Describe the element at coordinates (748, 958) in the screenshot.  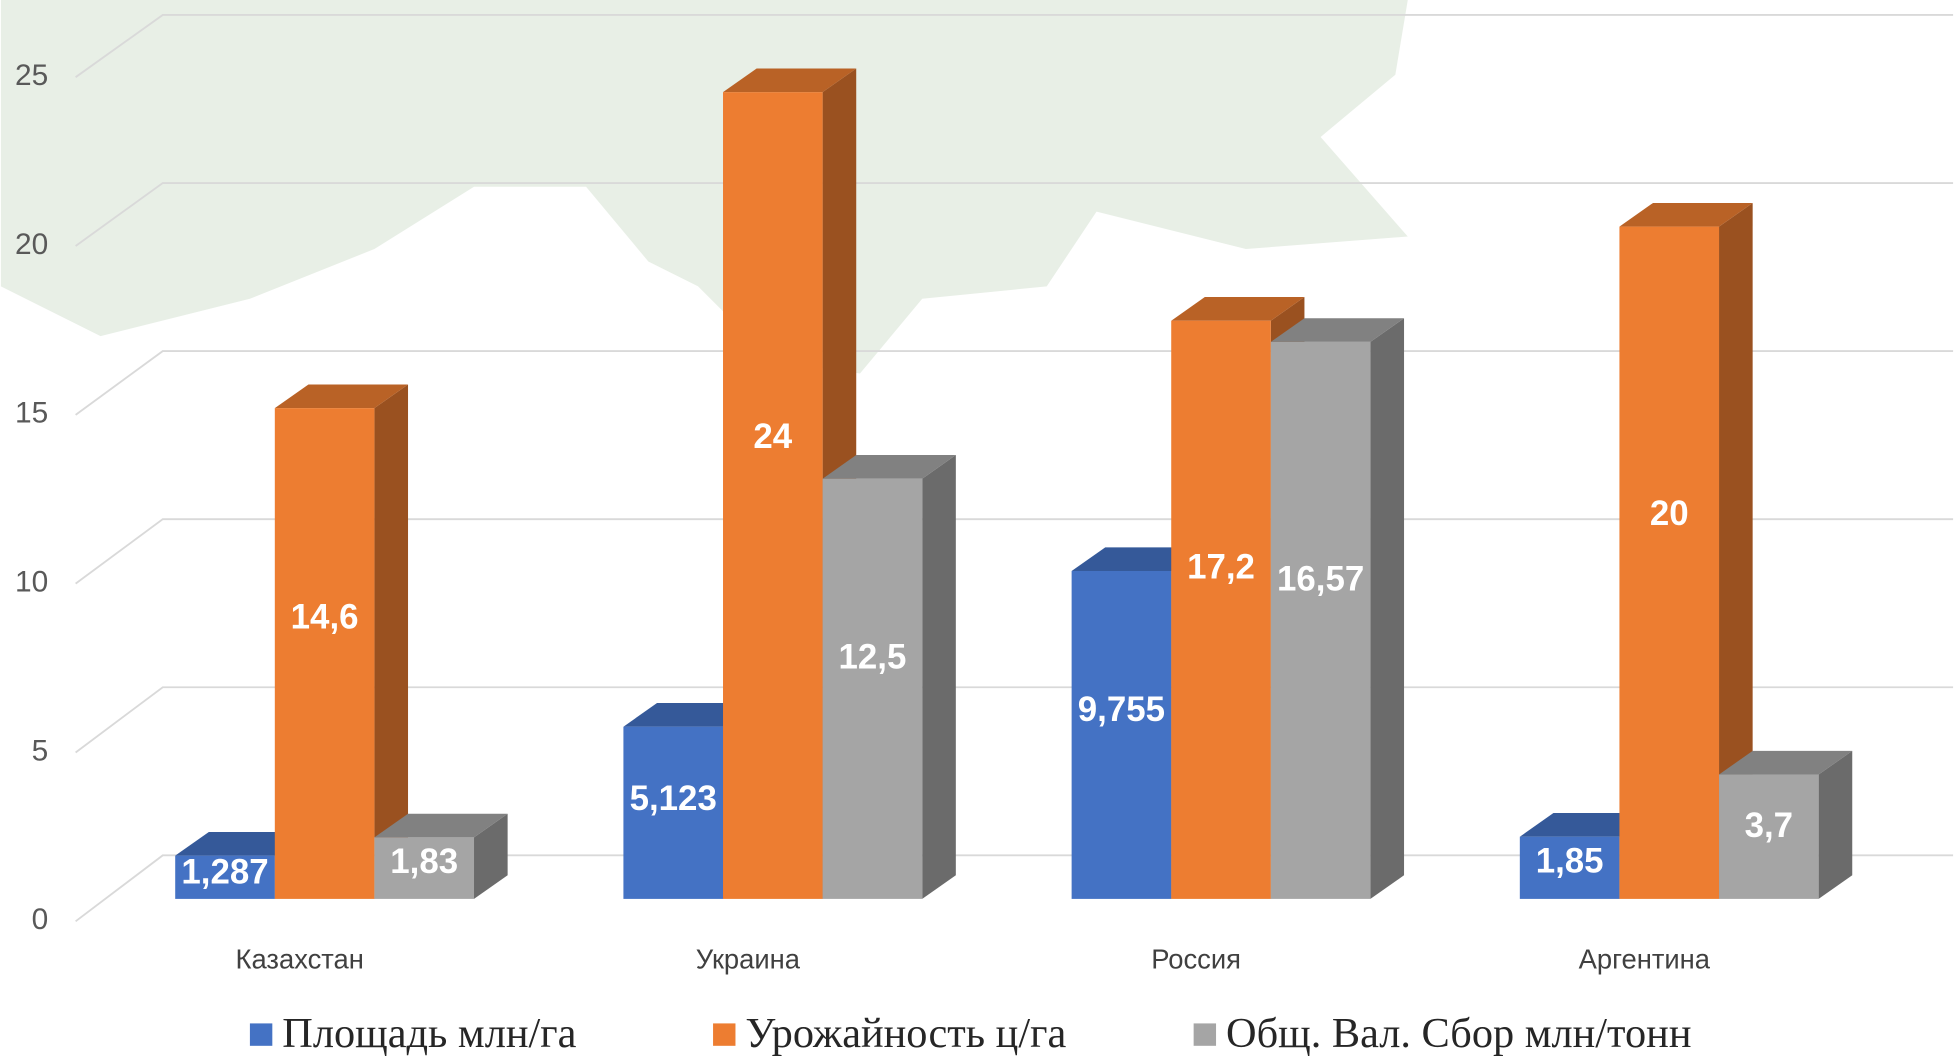
I see `x-tick-label: Украина` at that location.